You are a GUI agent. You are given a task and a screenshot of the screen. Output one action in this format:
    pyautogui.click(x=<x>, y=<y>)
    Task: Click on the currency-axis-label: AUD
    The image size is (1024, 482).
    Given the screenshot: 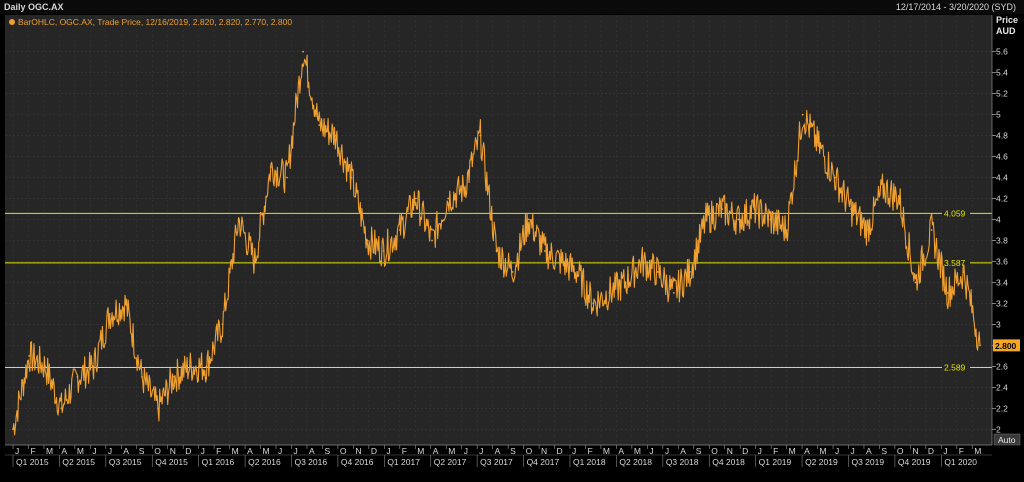 What is the action you would take?
    pyautogui.click(x=1006, y=31)
    